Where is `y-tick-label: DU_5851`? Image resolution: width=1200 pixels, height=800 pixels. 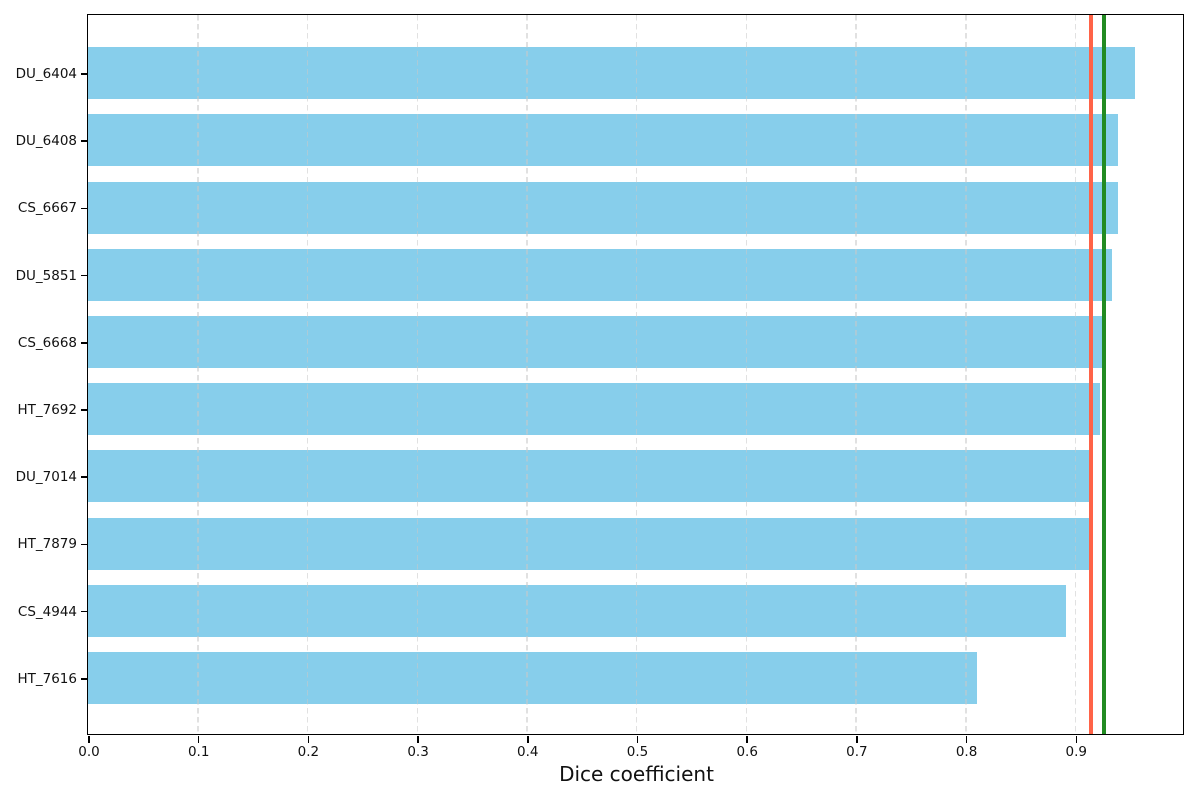 y-tick-label: DU_5851 is located at coordinates (46, 275).